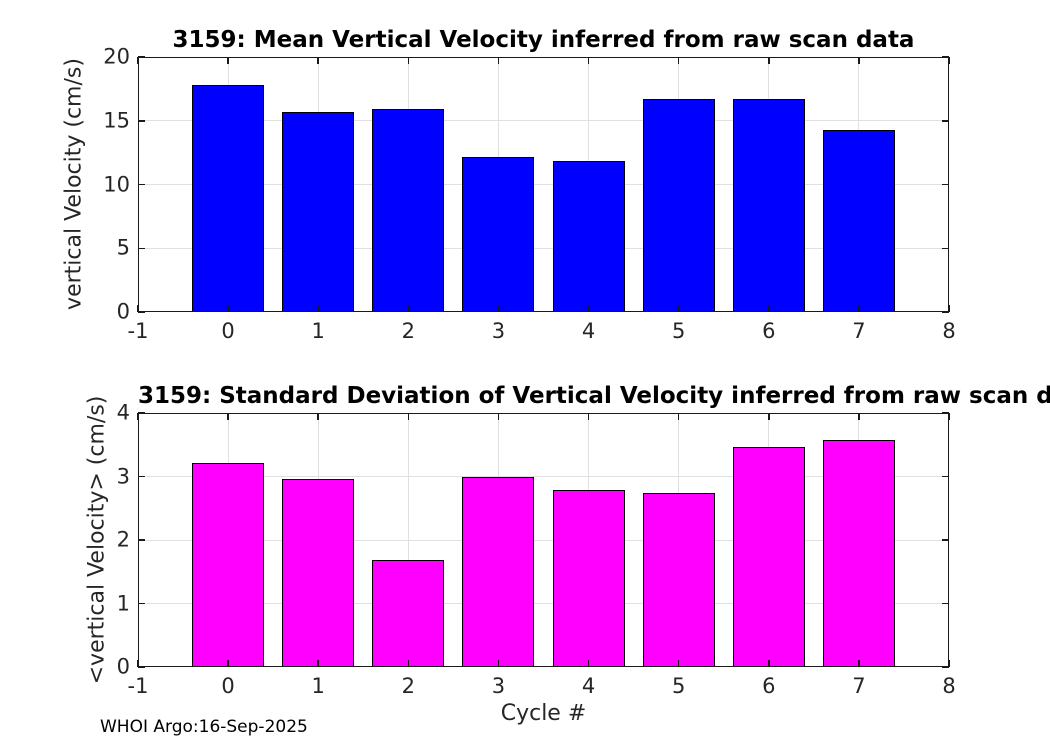 This screenshot has height=750, width=1050. Describe the element at coordinates (498, 331) in the screenshot. I see `x-tick-label-3: 3` at that location.